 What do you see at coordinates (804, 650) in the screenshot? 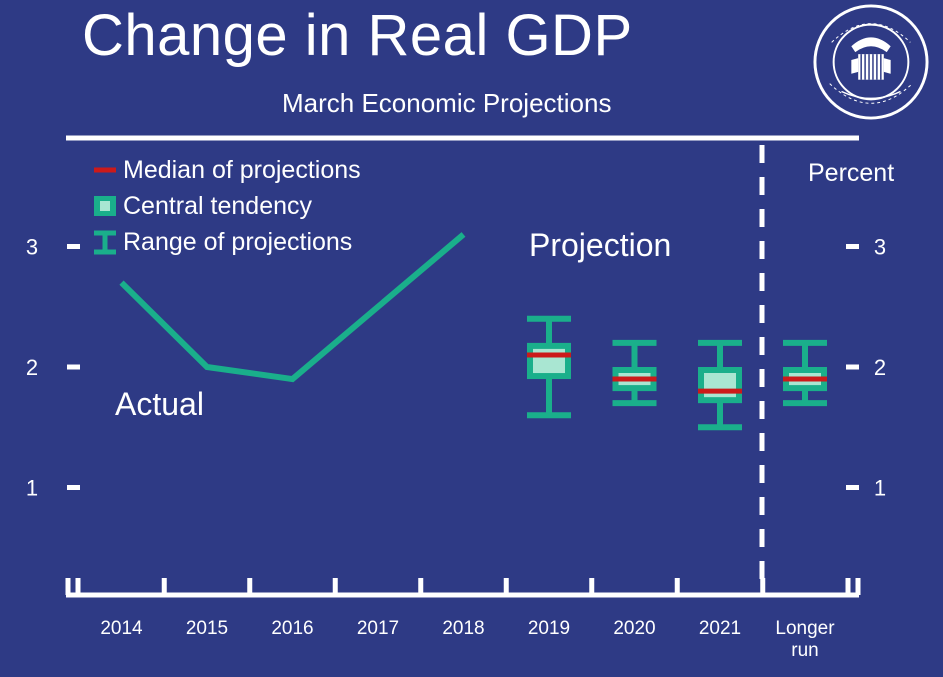
I see `x-tick-label: run` at bounding box center [804, 650].